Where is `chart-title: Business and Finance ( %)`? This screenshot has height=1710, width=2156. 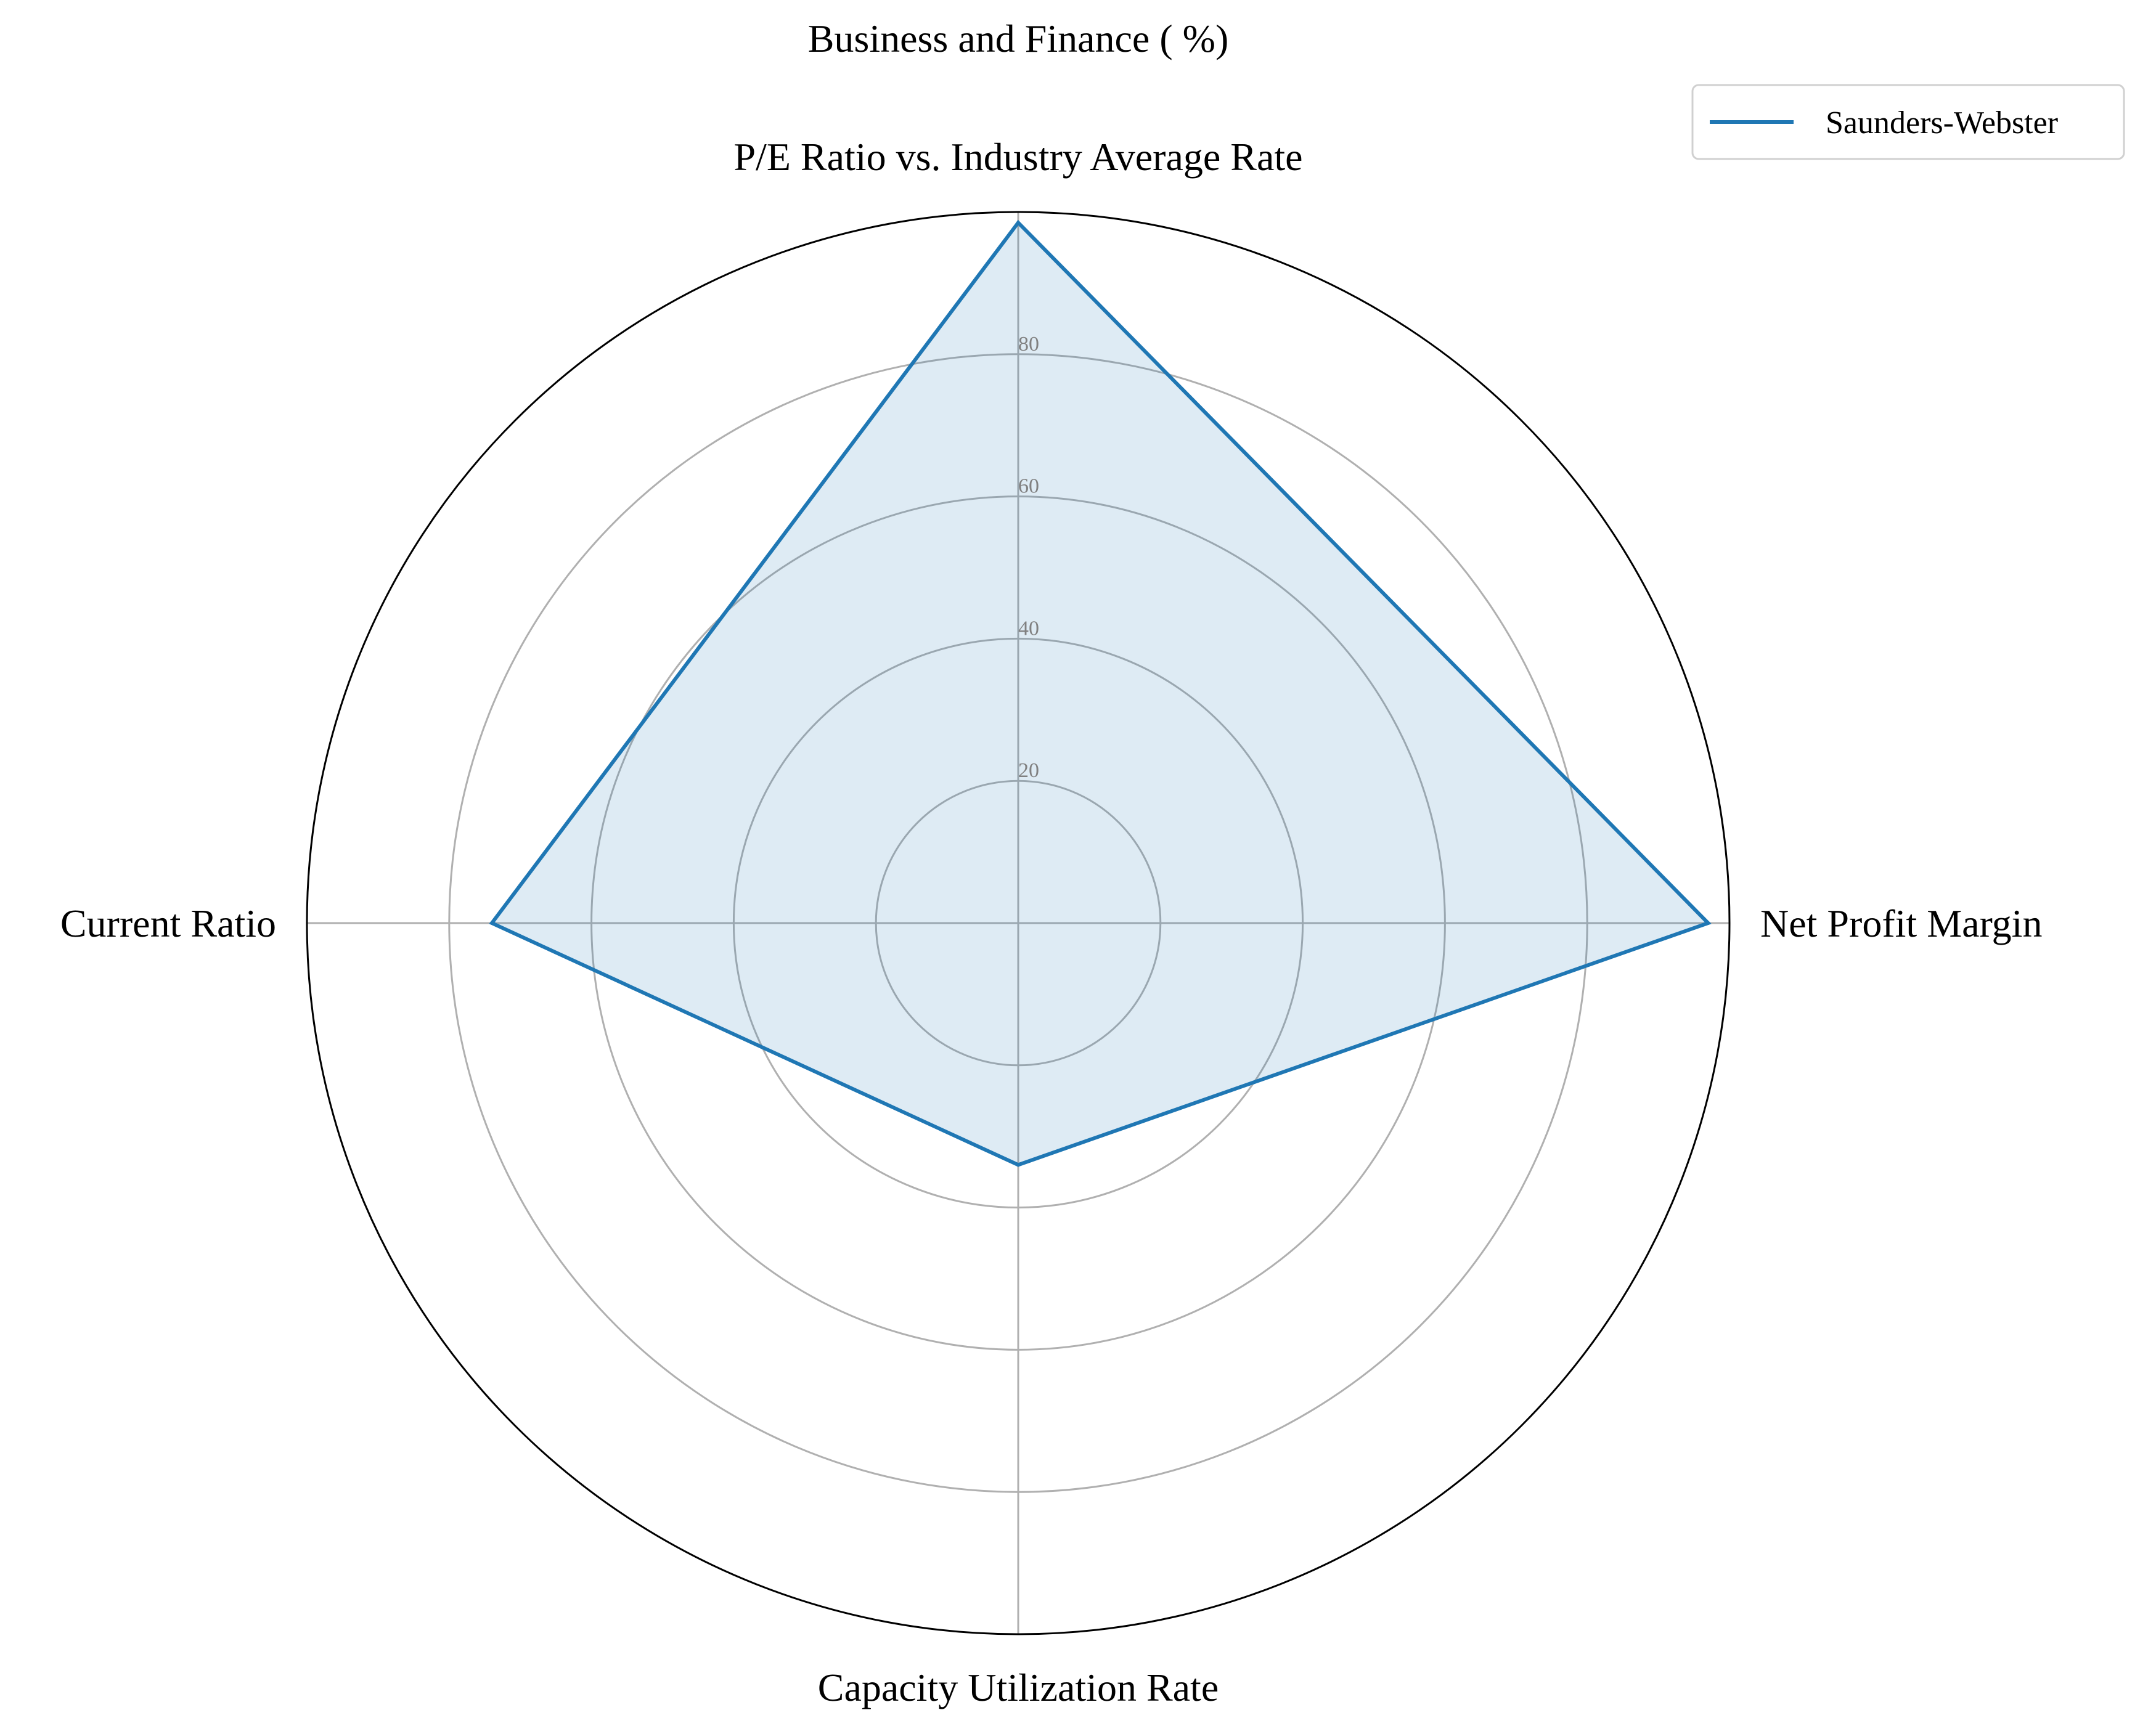 chart-title: Business and Finance ( %) is located at coordinates (1018, 38).